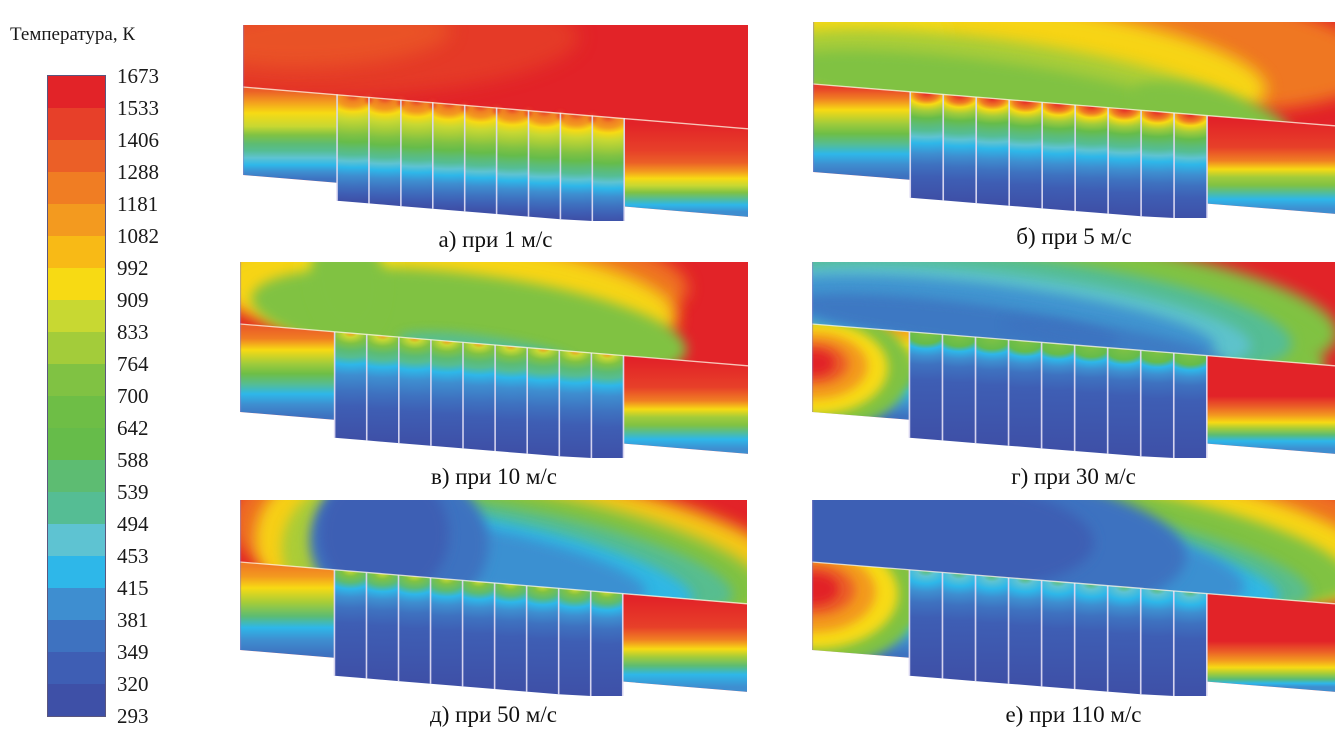  I want to click on legend-tick: 349, so click(133, 652).